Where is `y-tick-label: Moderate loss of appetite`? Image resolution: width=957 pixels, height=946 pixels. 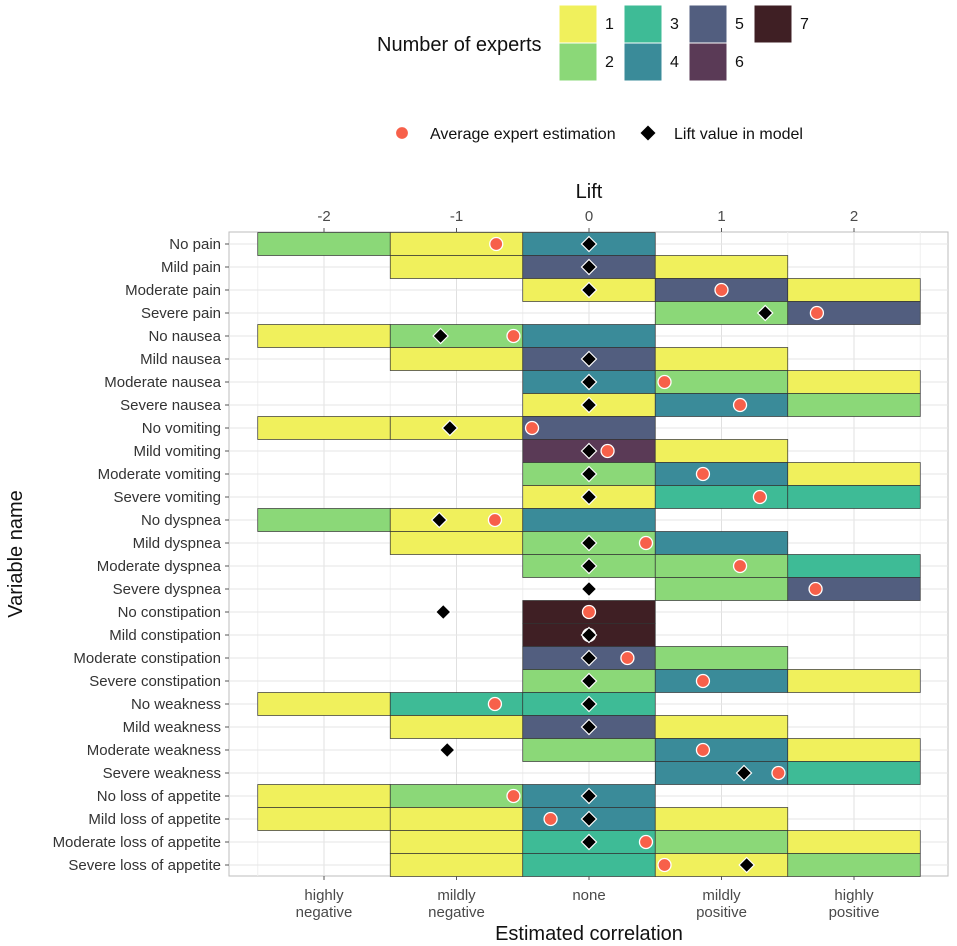 y-tick-label: Moderate loss of appetite is located at coordinates (137, 842).